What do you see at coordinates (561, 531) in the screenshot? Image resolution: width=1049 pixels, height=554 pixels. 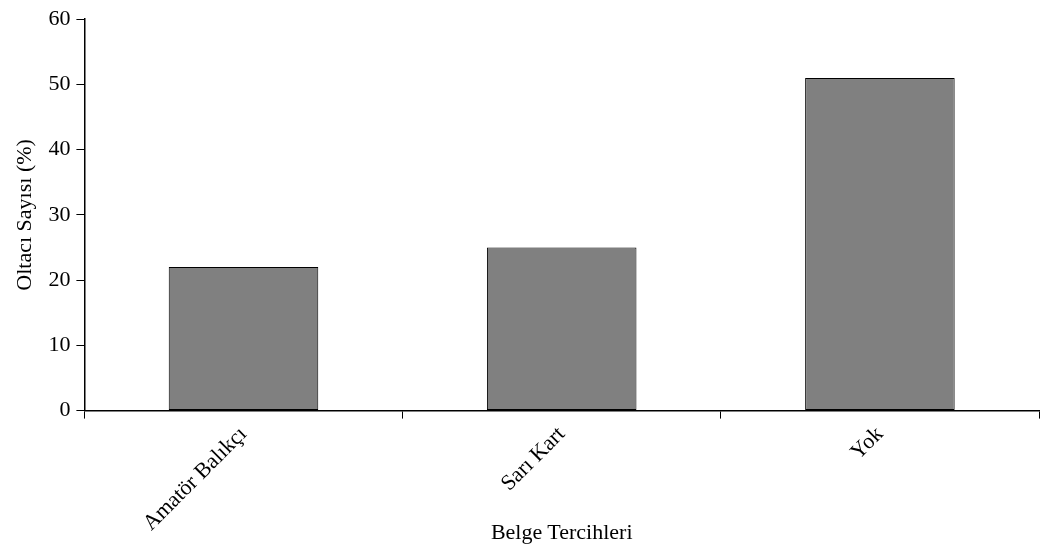 I see `x-axis-title: Belge Tercihleri` at bounding box center [561, 531].